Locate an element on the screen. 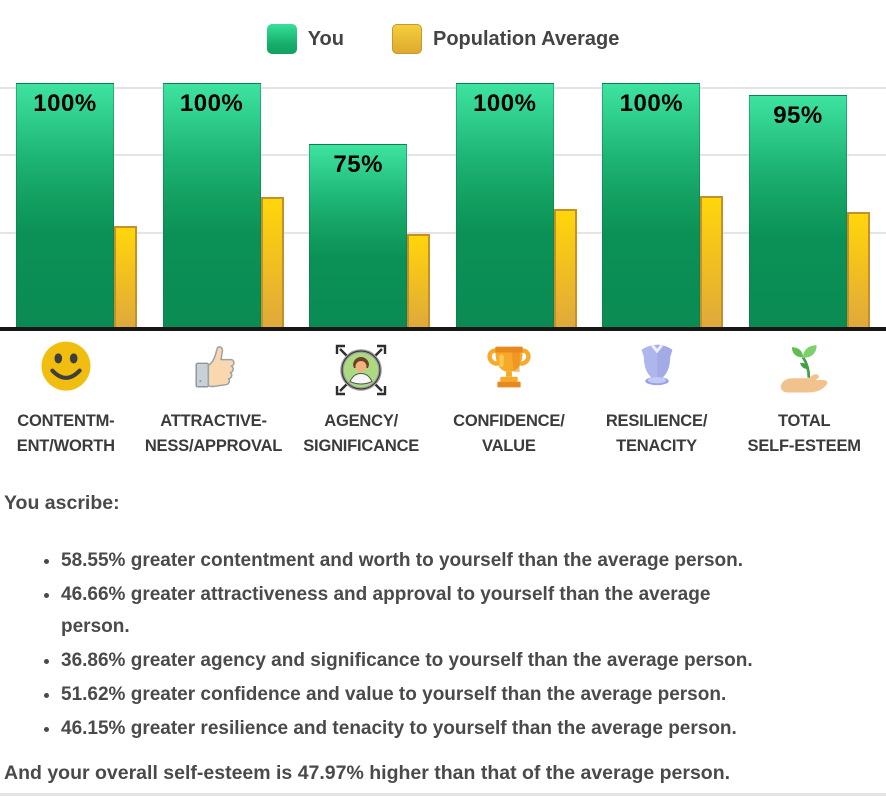 Image resolution: width=886 pixels, height=798 pixels. bar-group-total-self-esteem: 95% is located at coordinates (809, 211).